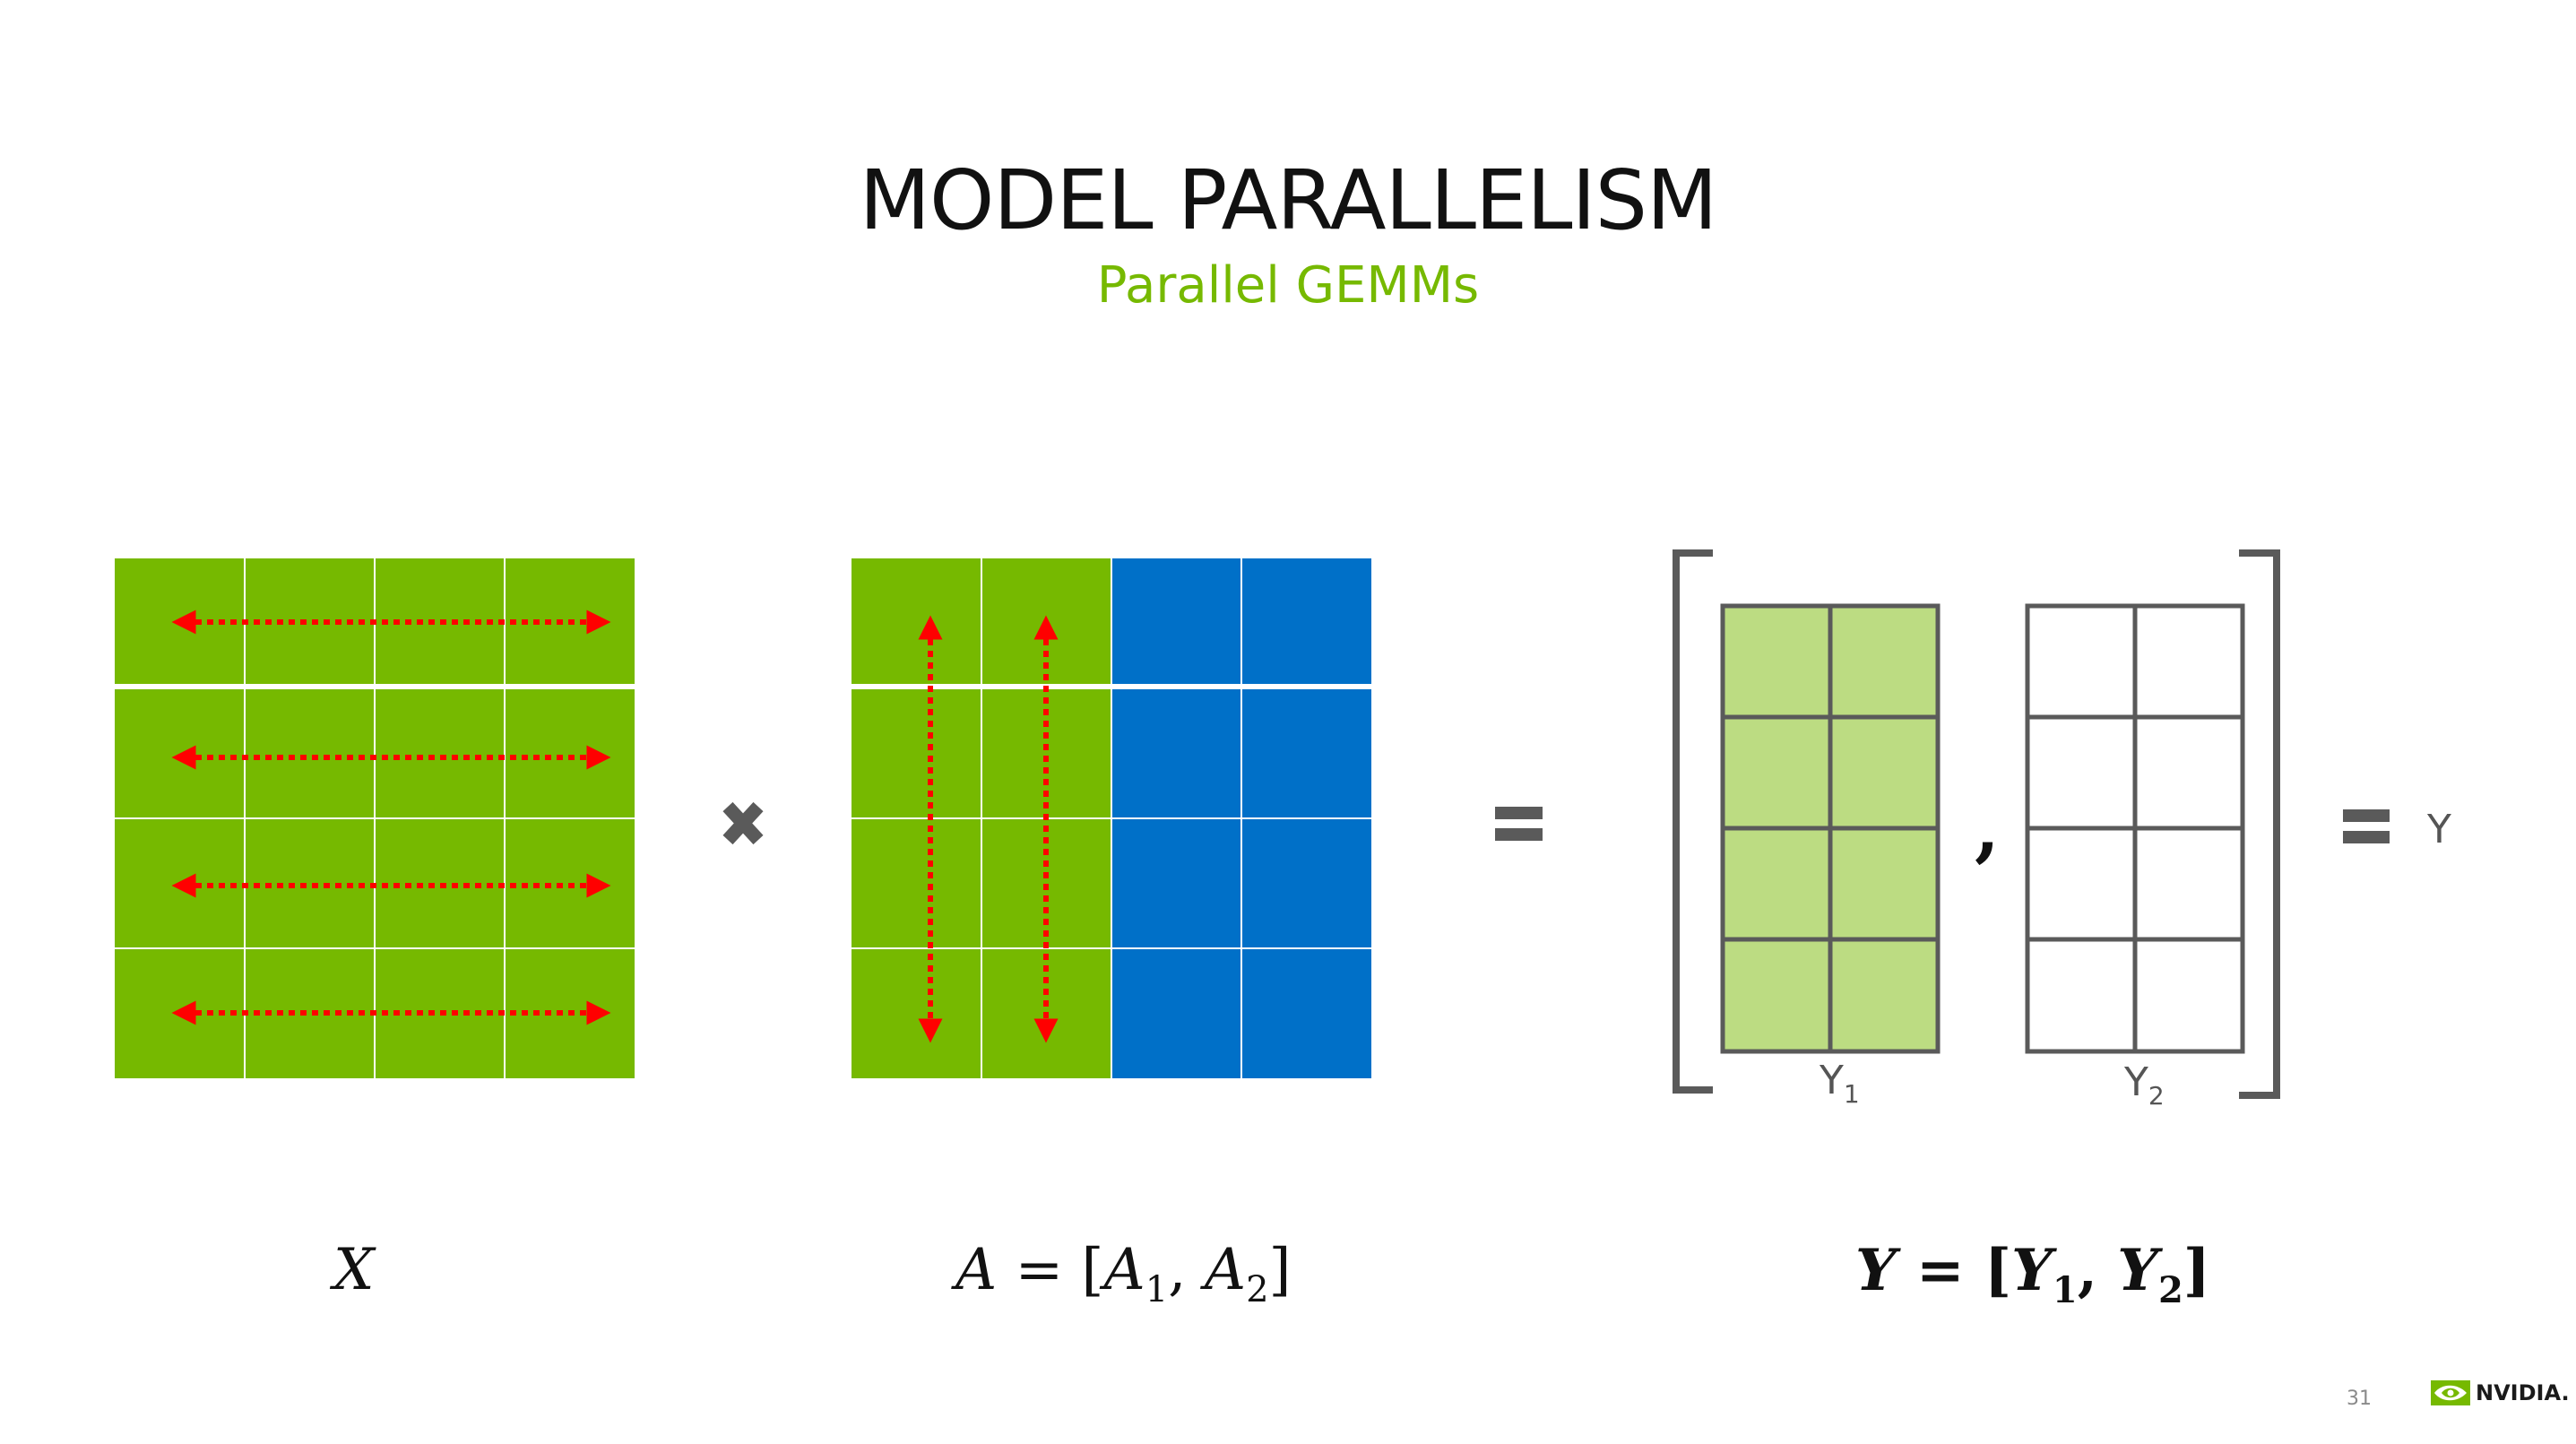 The width and height of the screenshot is (2576, 1444). Describe the element at coordinates (2033, 1274) in the screenshot. I see `formula-y: Y = [Y1, Y2]` at that location.